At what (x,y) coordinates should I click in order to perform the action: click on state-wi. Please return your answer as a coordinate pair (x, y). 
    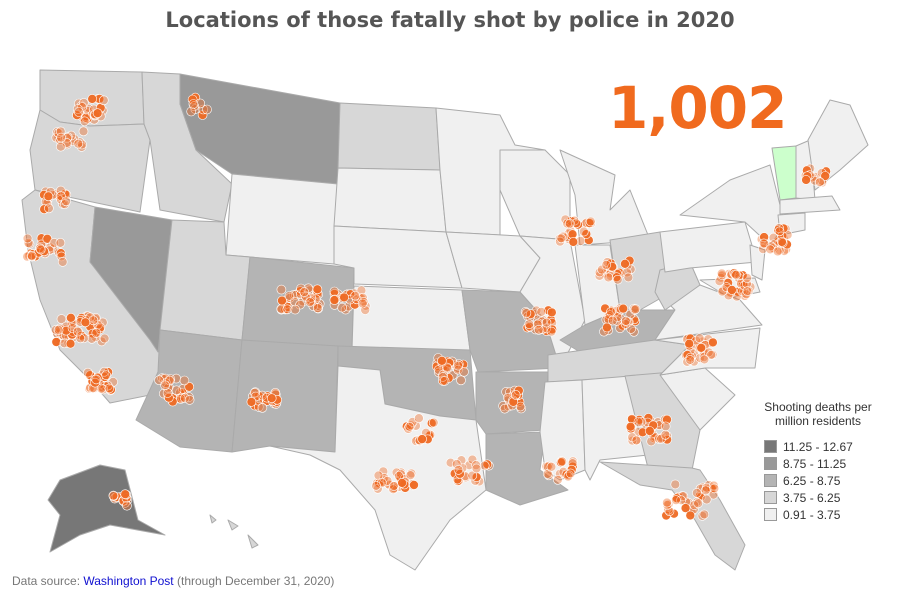
    Looking at the image, I should click on (535, 195).